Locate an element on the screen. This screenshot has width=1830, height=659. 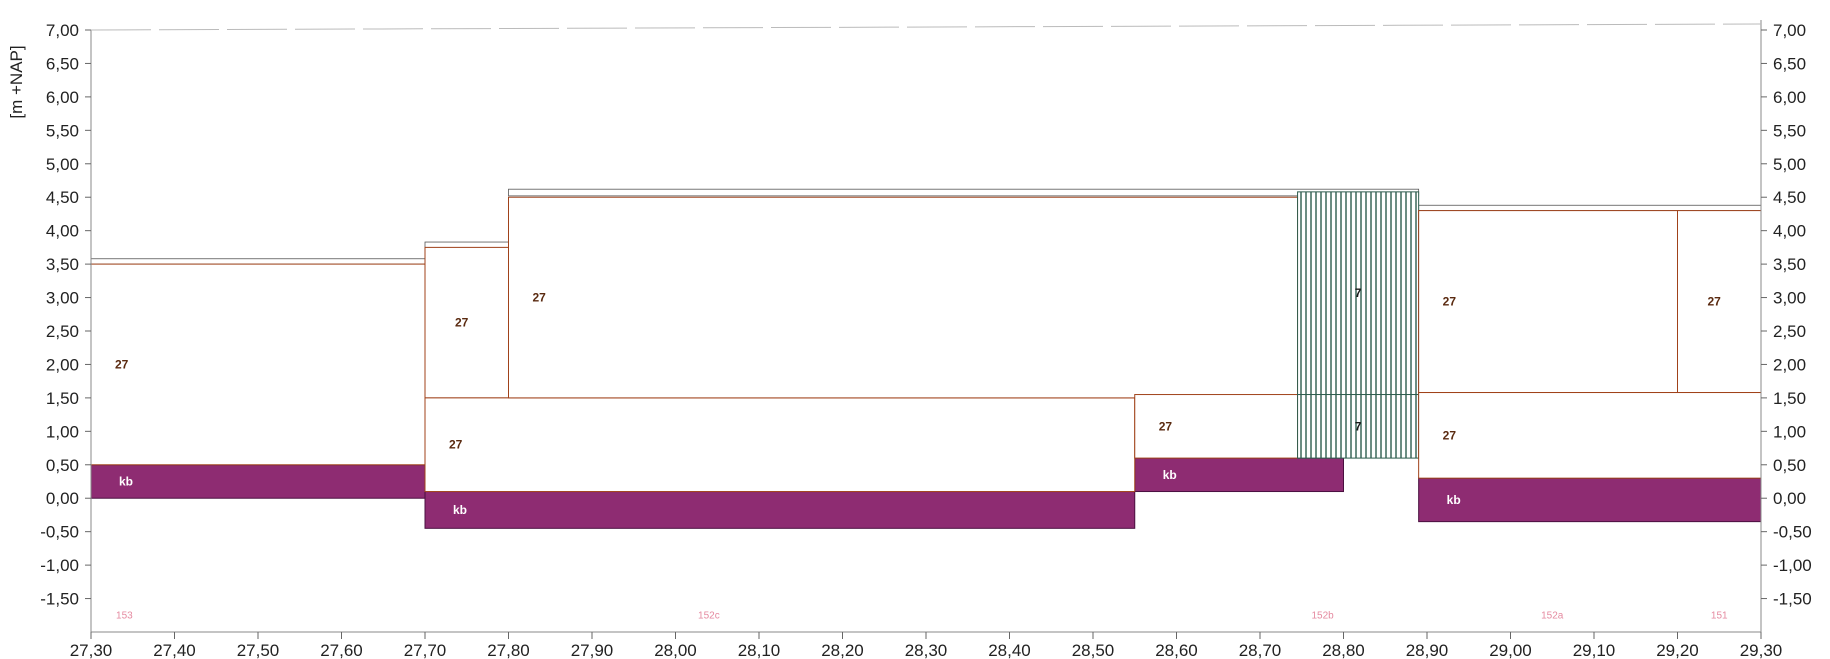
y-axis-label: [m +NAP] is located at coordinates (16, 81).